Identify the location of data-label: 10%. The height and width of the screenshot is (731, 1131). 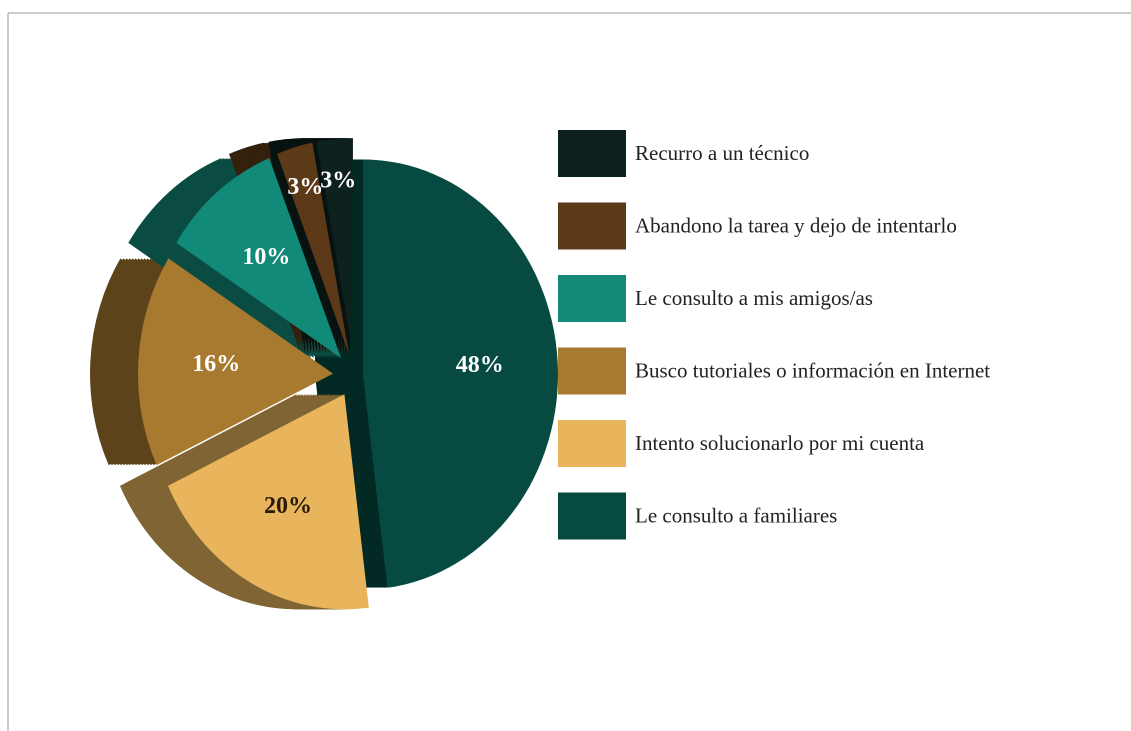
(266, 257).